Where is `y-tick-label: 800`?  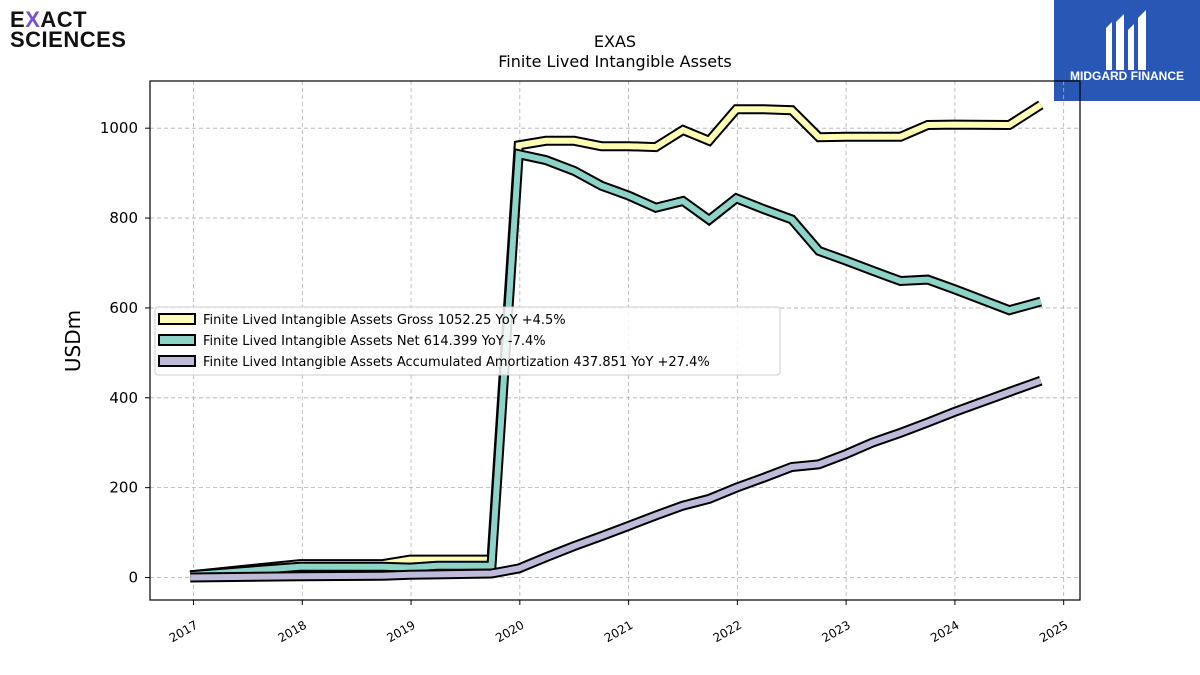 y-tick-label: 800 is located at coordinates (123, 218).